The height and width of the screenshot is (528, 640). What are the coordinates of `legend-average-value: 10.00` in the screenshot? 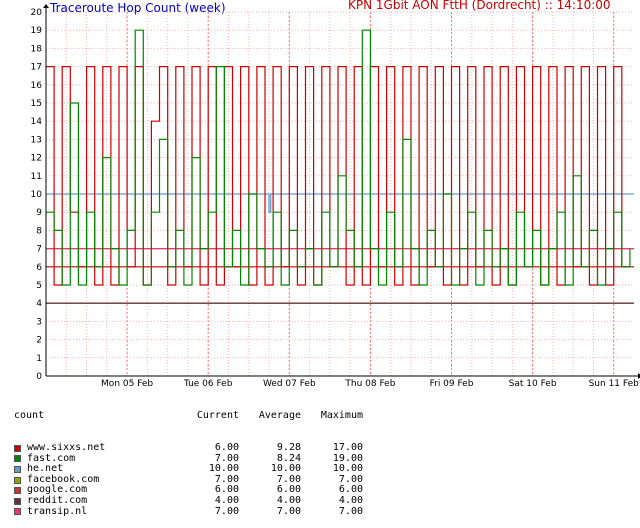 It's located at (285, 469).